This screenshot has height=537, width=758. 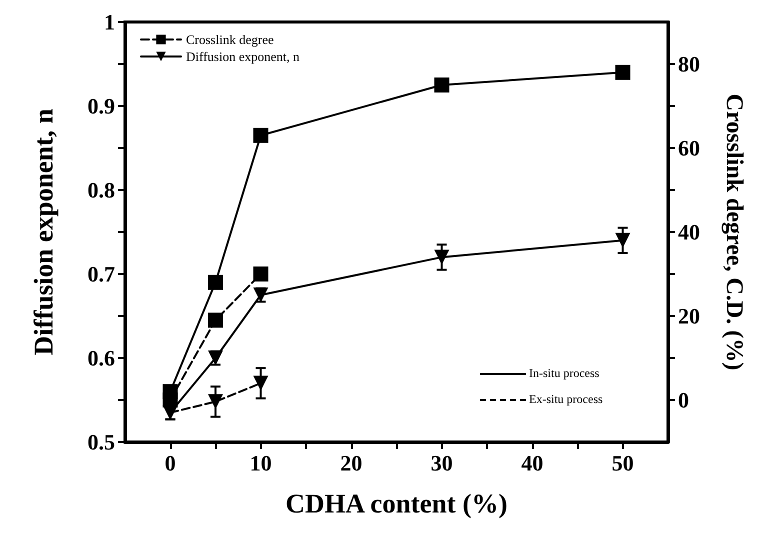 I want to click on y-tick-label: 0.5, so click(x=101, y=442).